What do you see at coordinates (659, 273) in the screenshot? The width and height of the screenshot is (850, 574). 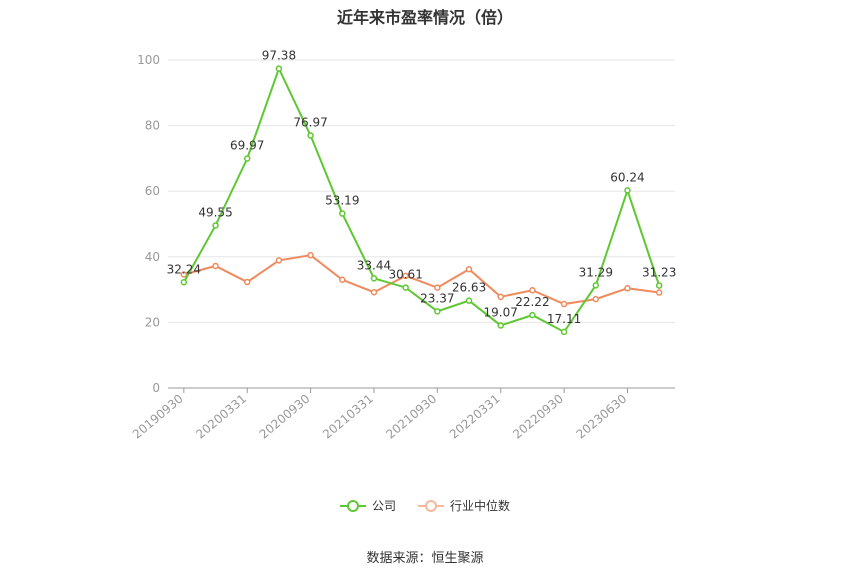 I see `data-label: 31.23` at bounding box center [659, 273].